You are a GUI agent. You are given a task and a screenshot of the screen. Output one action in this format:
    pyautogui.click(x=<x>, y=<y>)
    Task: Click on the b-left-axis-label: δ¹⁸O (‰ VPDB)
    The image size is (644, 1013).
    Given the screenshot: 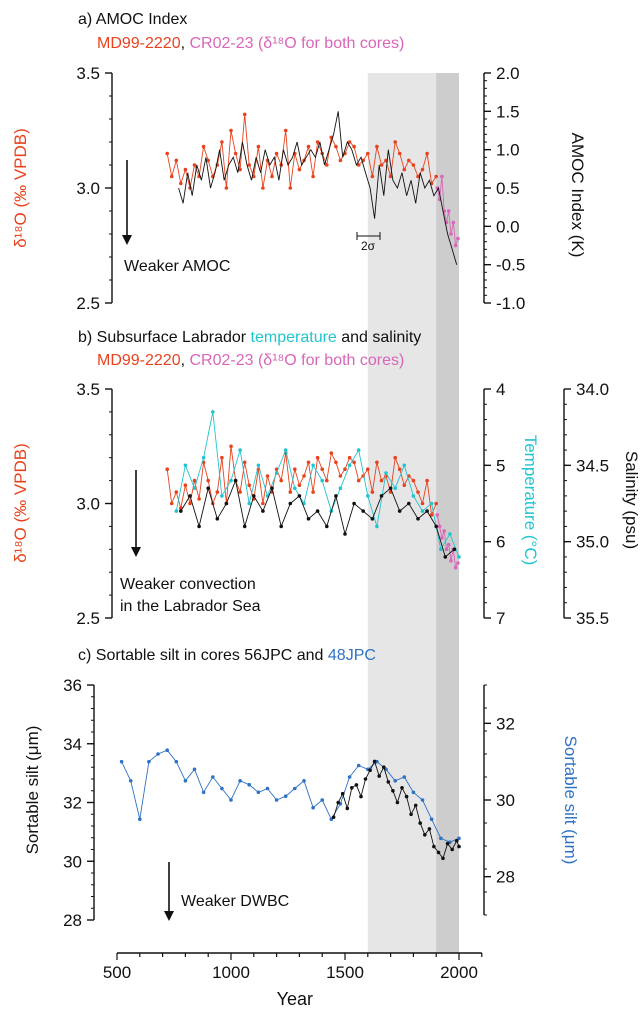 What is the action you would take?
    pyautogui.click(x=20, y=503)
    